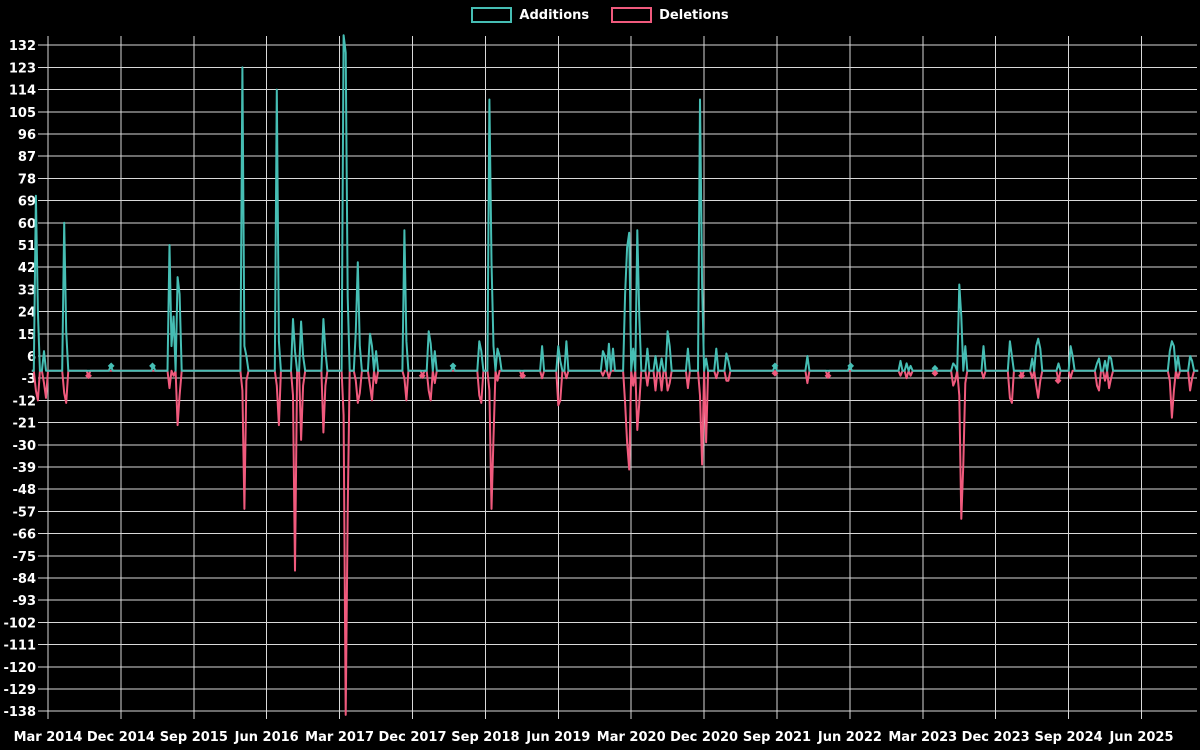 The width and height of the screenshot is (1200, 750). I want to click on x-tick-label: Dec 2017, so click(412, 737).